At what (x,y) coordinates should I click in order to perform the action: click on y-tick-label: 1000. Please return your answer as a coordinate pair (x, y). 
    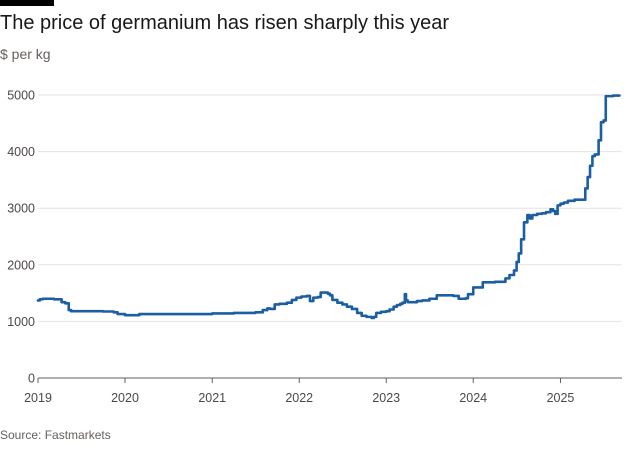
    Looking at the image, I should click on (21, 322).